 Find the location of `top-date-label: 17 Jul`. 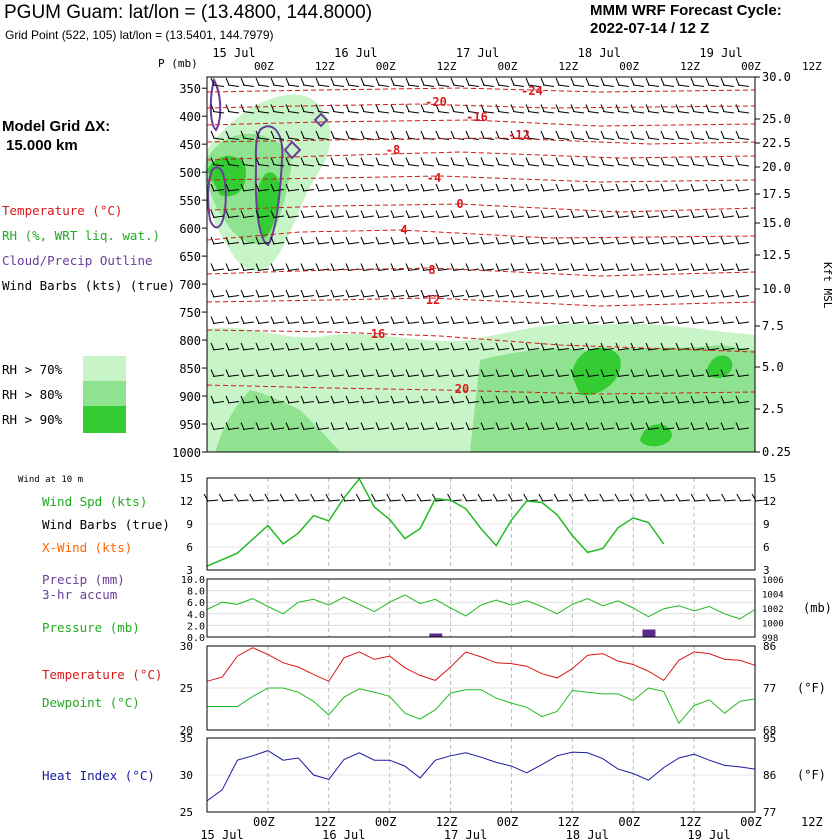

top-date-label: 17 Jul is located at coordinates (477, 53).